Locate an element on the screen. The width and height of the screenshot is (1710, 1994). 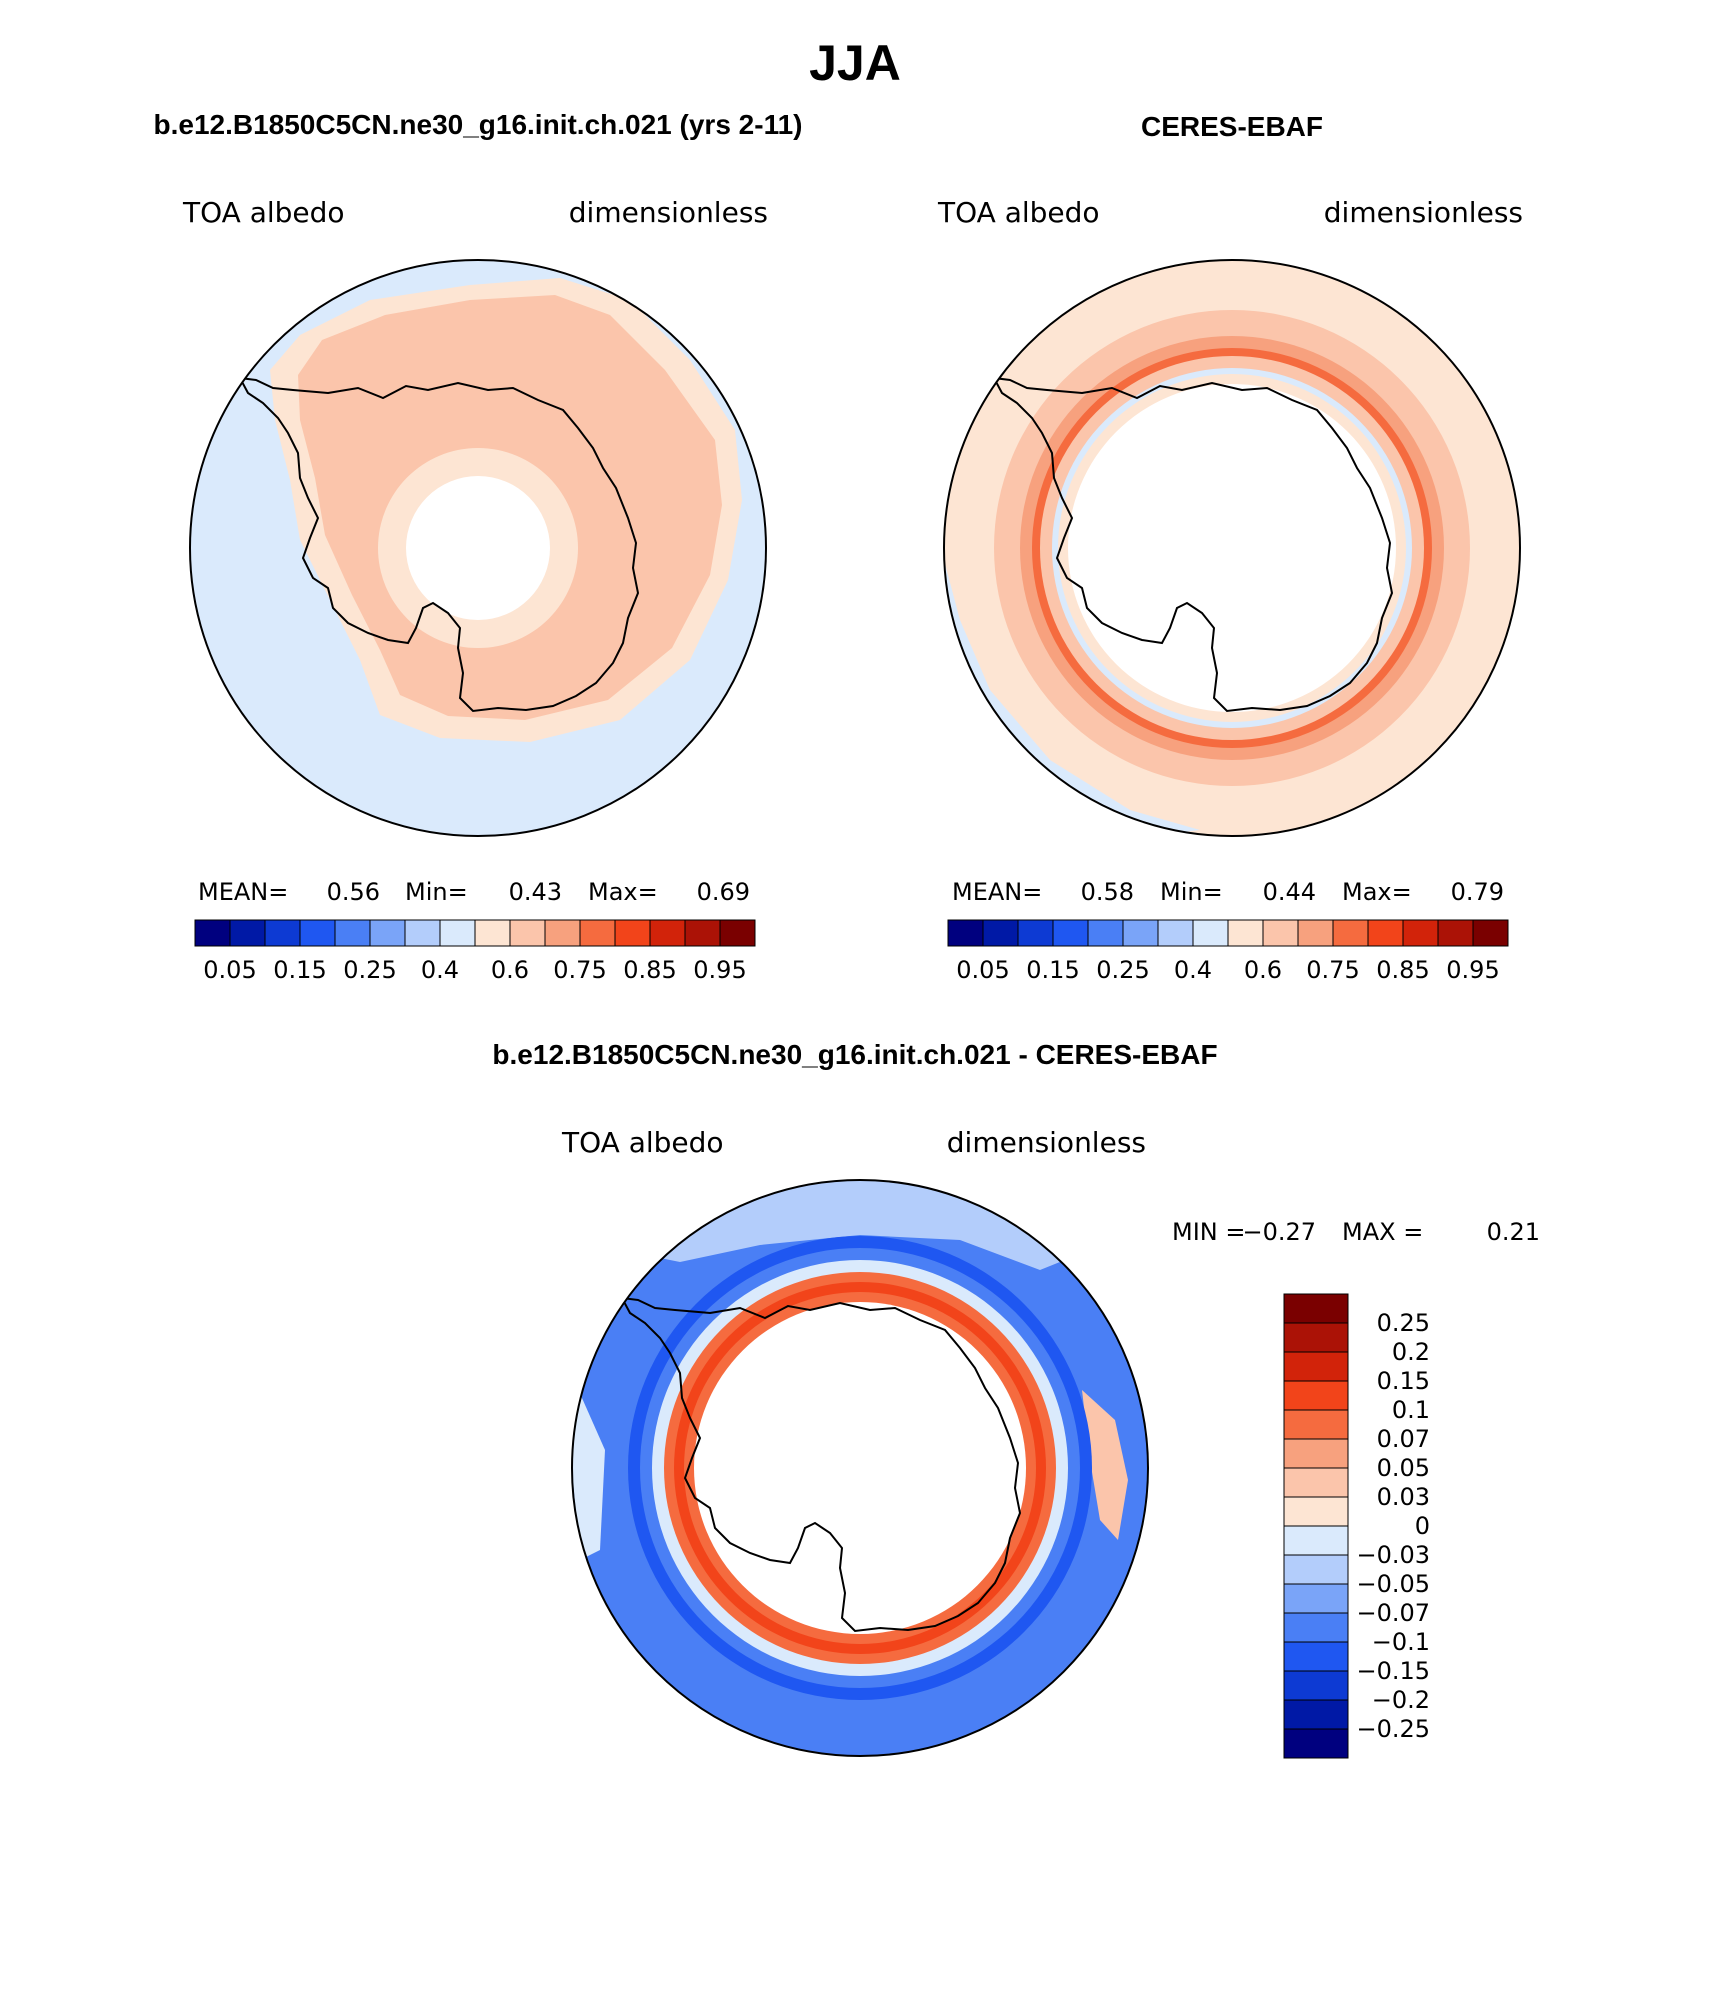
panel-obs-colorbar: 0.05 0.15 0.25 0.4 0.6 0.75 0.85 0.95 is located at coordinates (1228, 951).